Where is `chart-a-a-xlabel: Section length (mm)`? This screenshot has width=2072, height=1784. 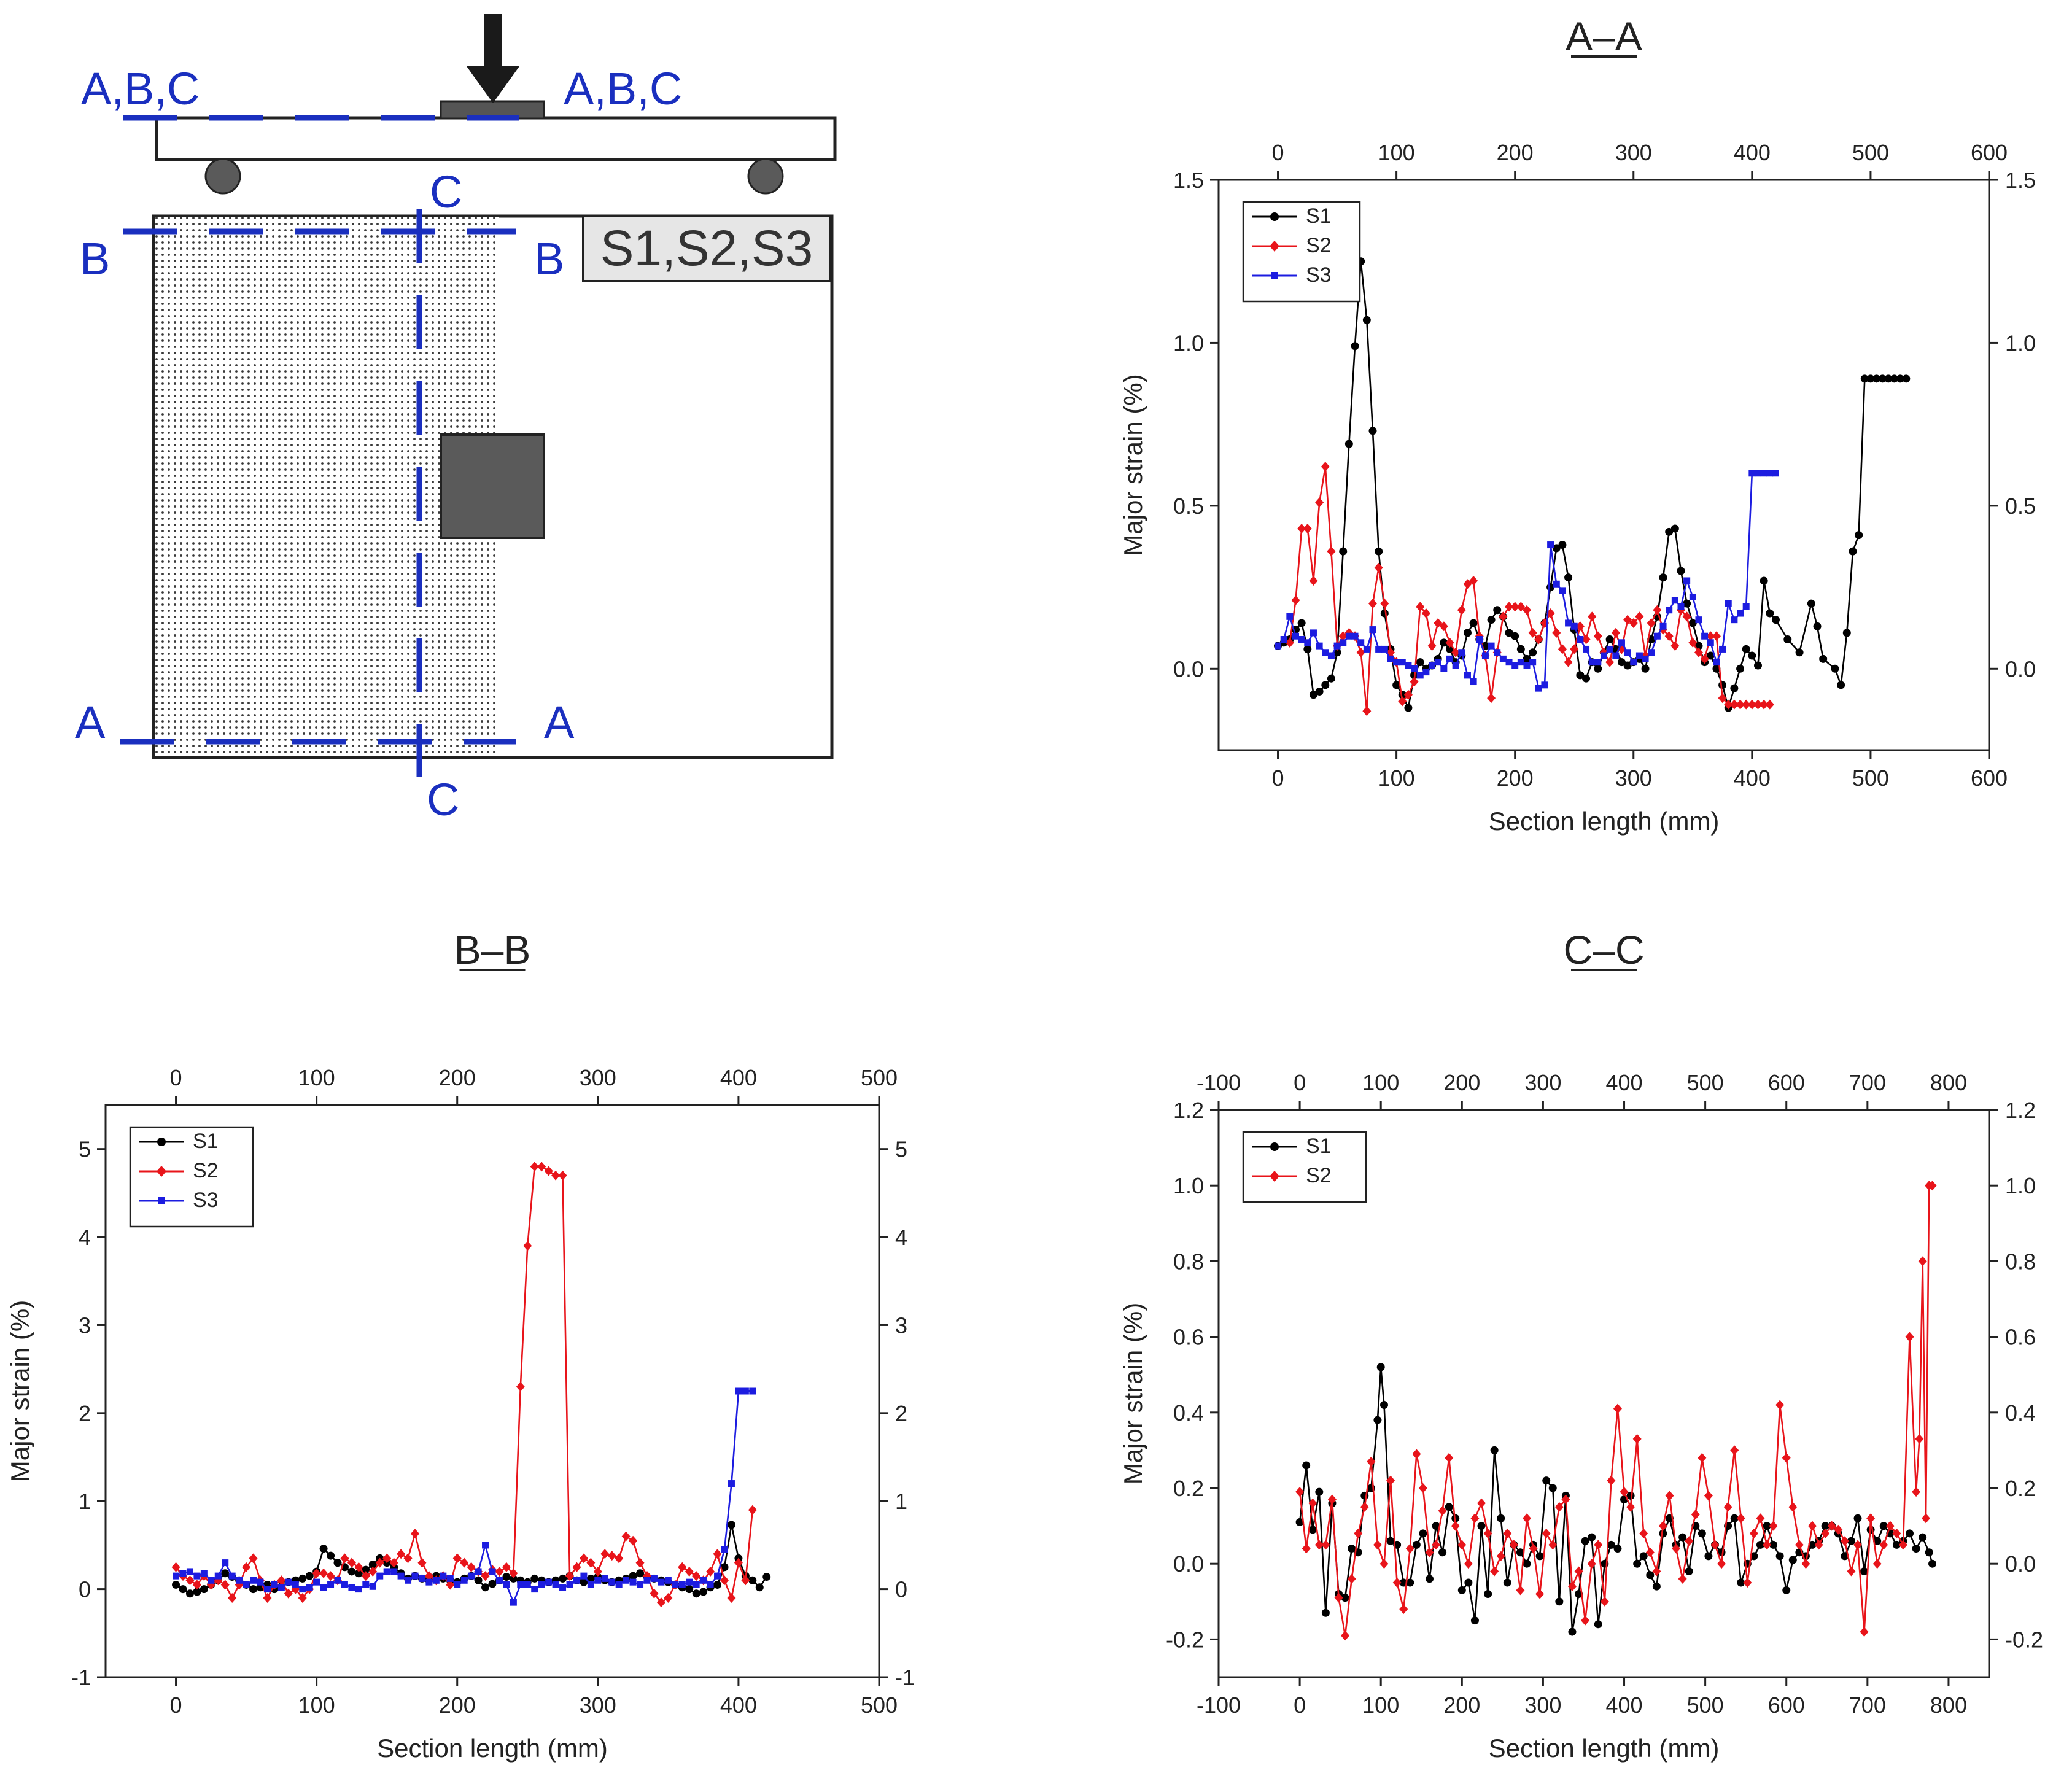
chart-a-a-xlabel: Section length (mm) is located at coordinates (1604, 821).